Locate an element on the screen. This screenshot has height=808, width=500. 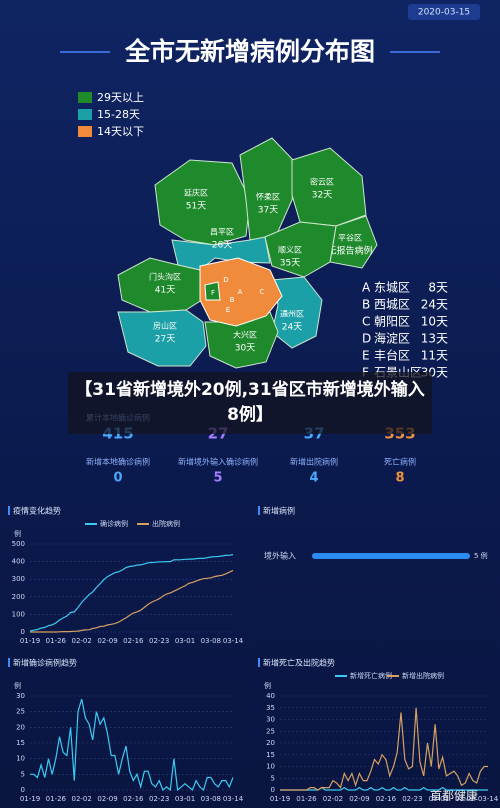
legend-label: 15-28天 is located at coordinates (118, 114).